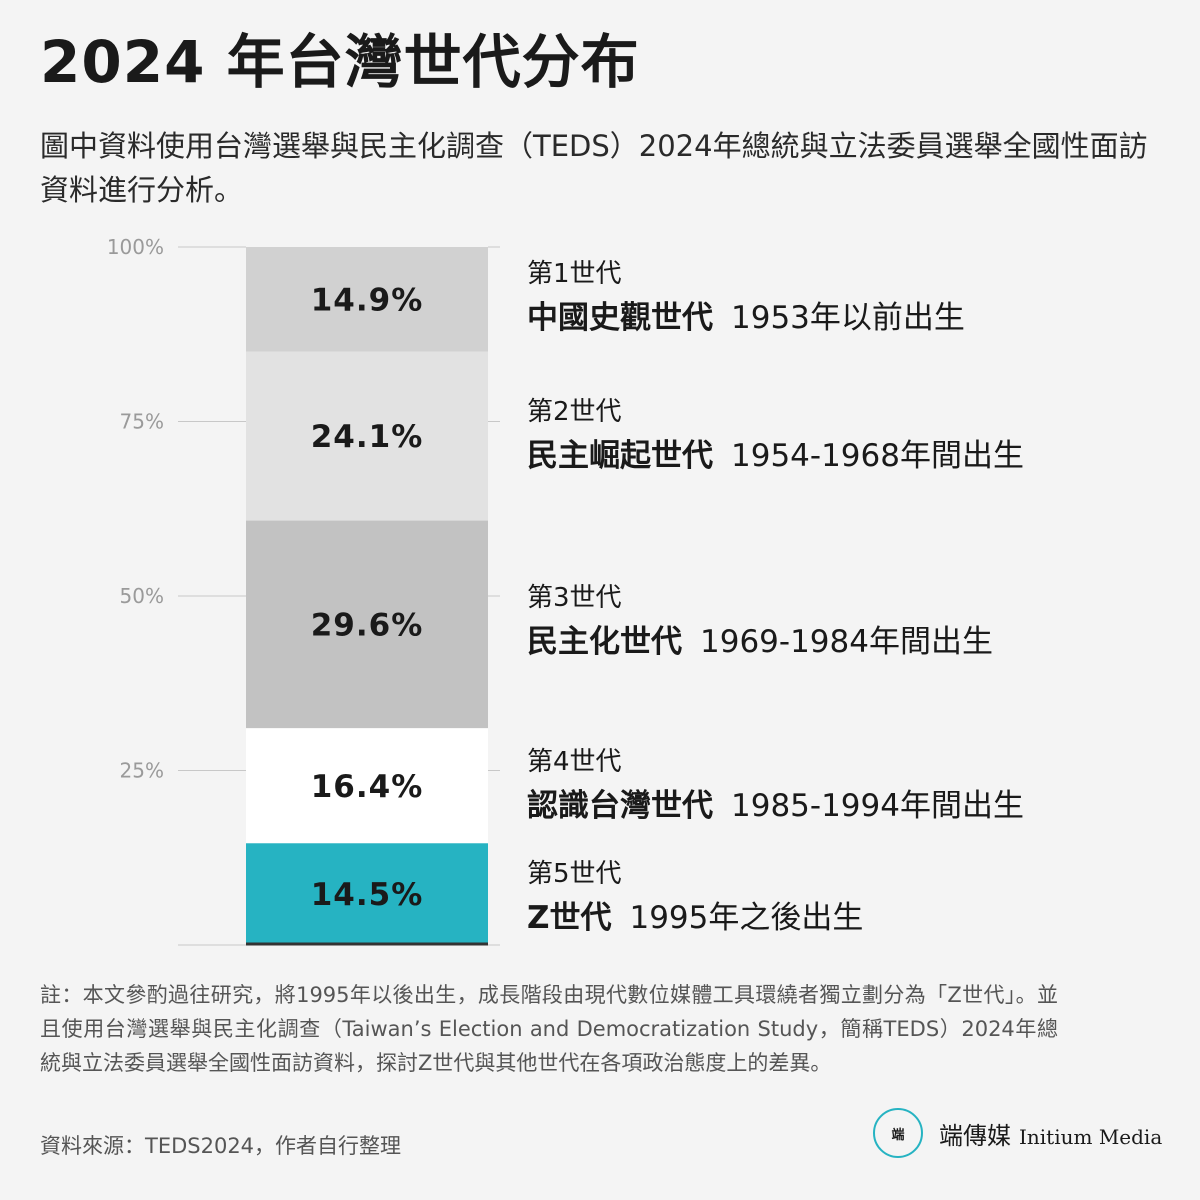 This screenshot has width=1200, height=1200. What do you see at coordinates (848, 318) in the screenshot?
I see `generation-years: 1953年以前出生` at bounding box center [848, 318].